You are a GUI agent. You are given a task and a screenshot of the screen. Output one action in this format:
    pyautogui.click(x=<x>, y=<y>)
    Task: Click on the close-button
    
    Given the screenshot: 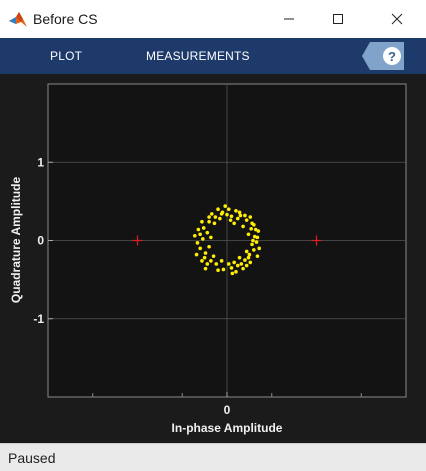 What is the action you would take?
    pyautogui.click(x=397, y=19)
    